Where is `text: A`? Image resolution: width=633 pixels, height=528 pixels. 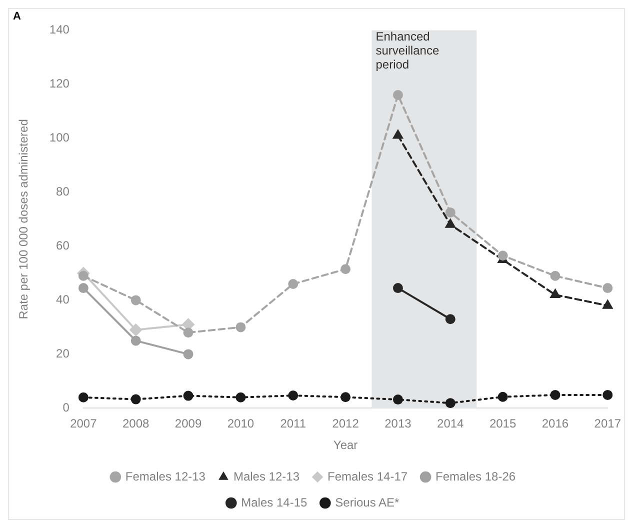
text: A is located at coordinates (17, 16).